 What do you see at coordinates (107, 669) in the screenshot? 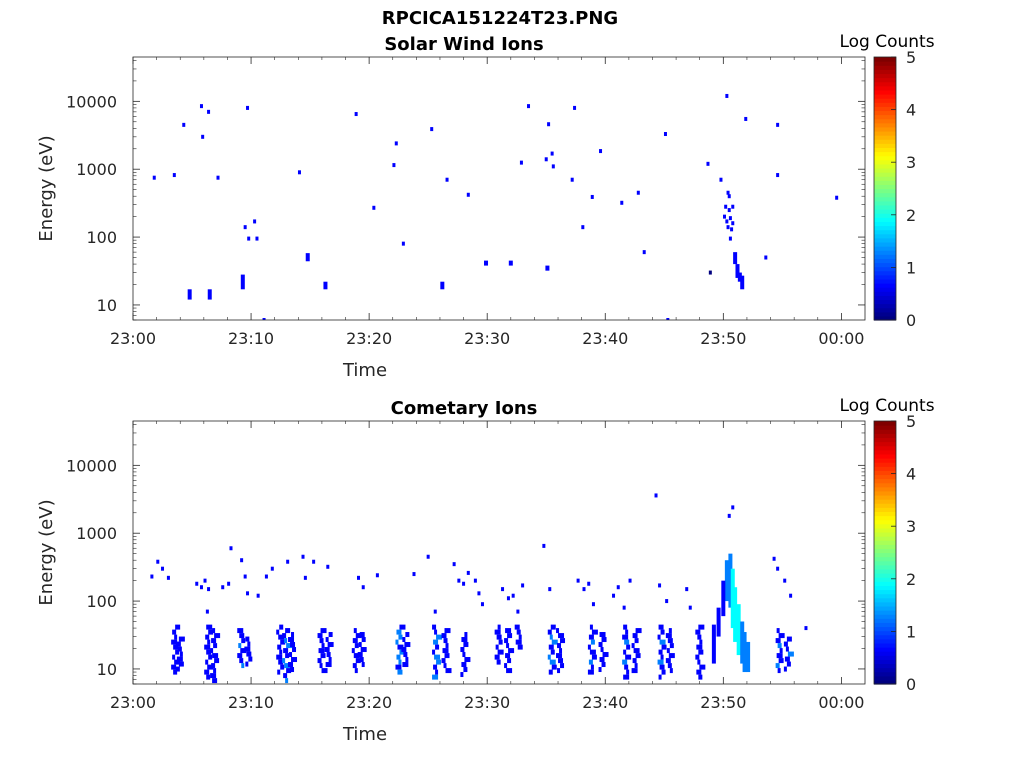
I see `y-tick-label: 10` at bounding box center [107, 669].